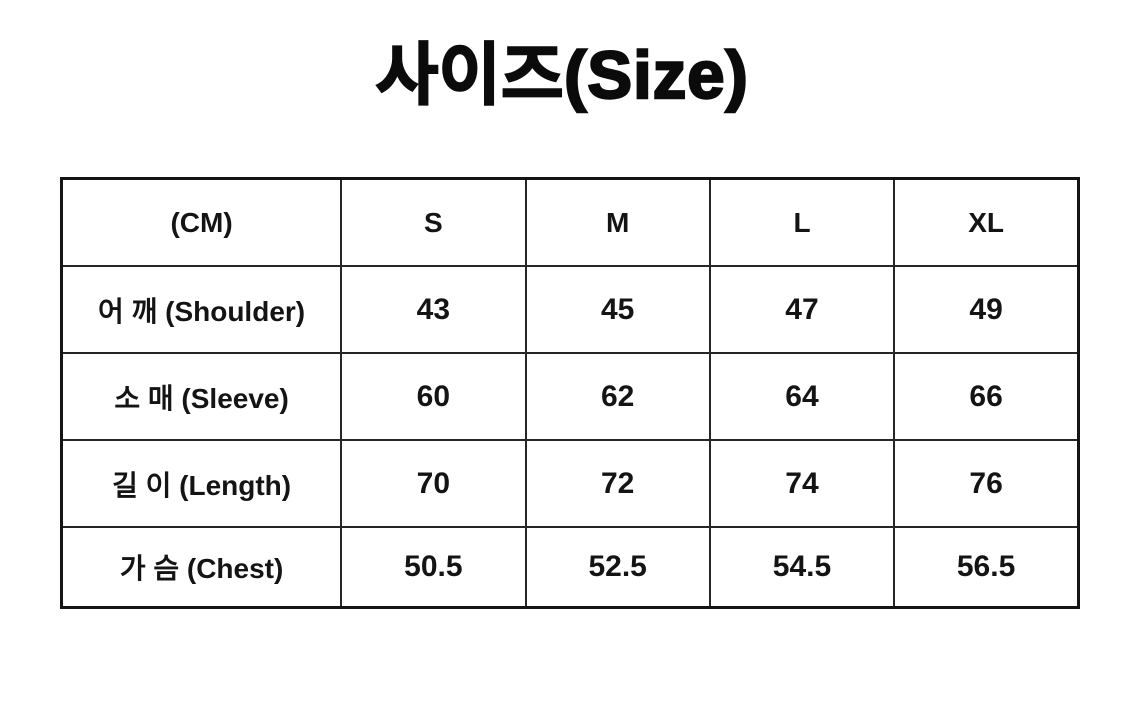 The width and height of the screenshot is (1125, 710). Describe the element at coordinates (562, 75) in the screenshot. I see `page-title: 사이즈(Size)` at that location.